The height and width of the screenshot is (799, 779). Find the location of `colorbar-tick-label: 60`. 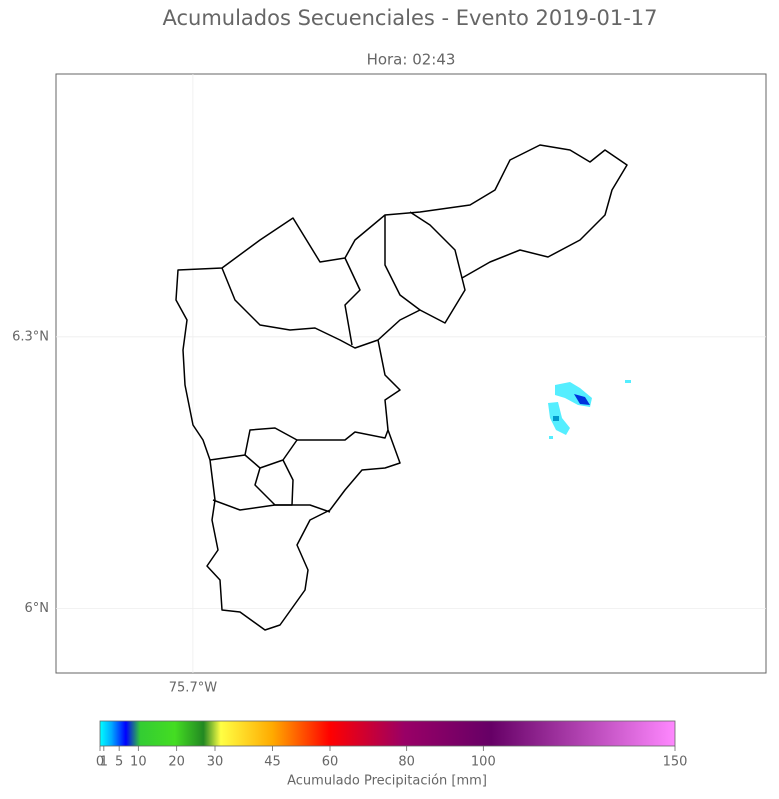

colorbar-tick-label: 60 is located at coordinates (330, 762).